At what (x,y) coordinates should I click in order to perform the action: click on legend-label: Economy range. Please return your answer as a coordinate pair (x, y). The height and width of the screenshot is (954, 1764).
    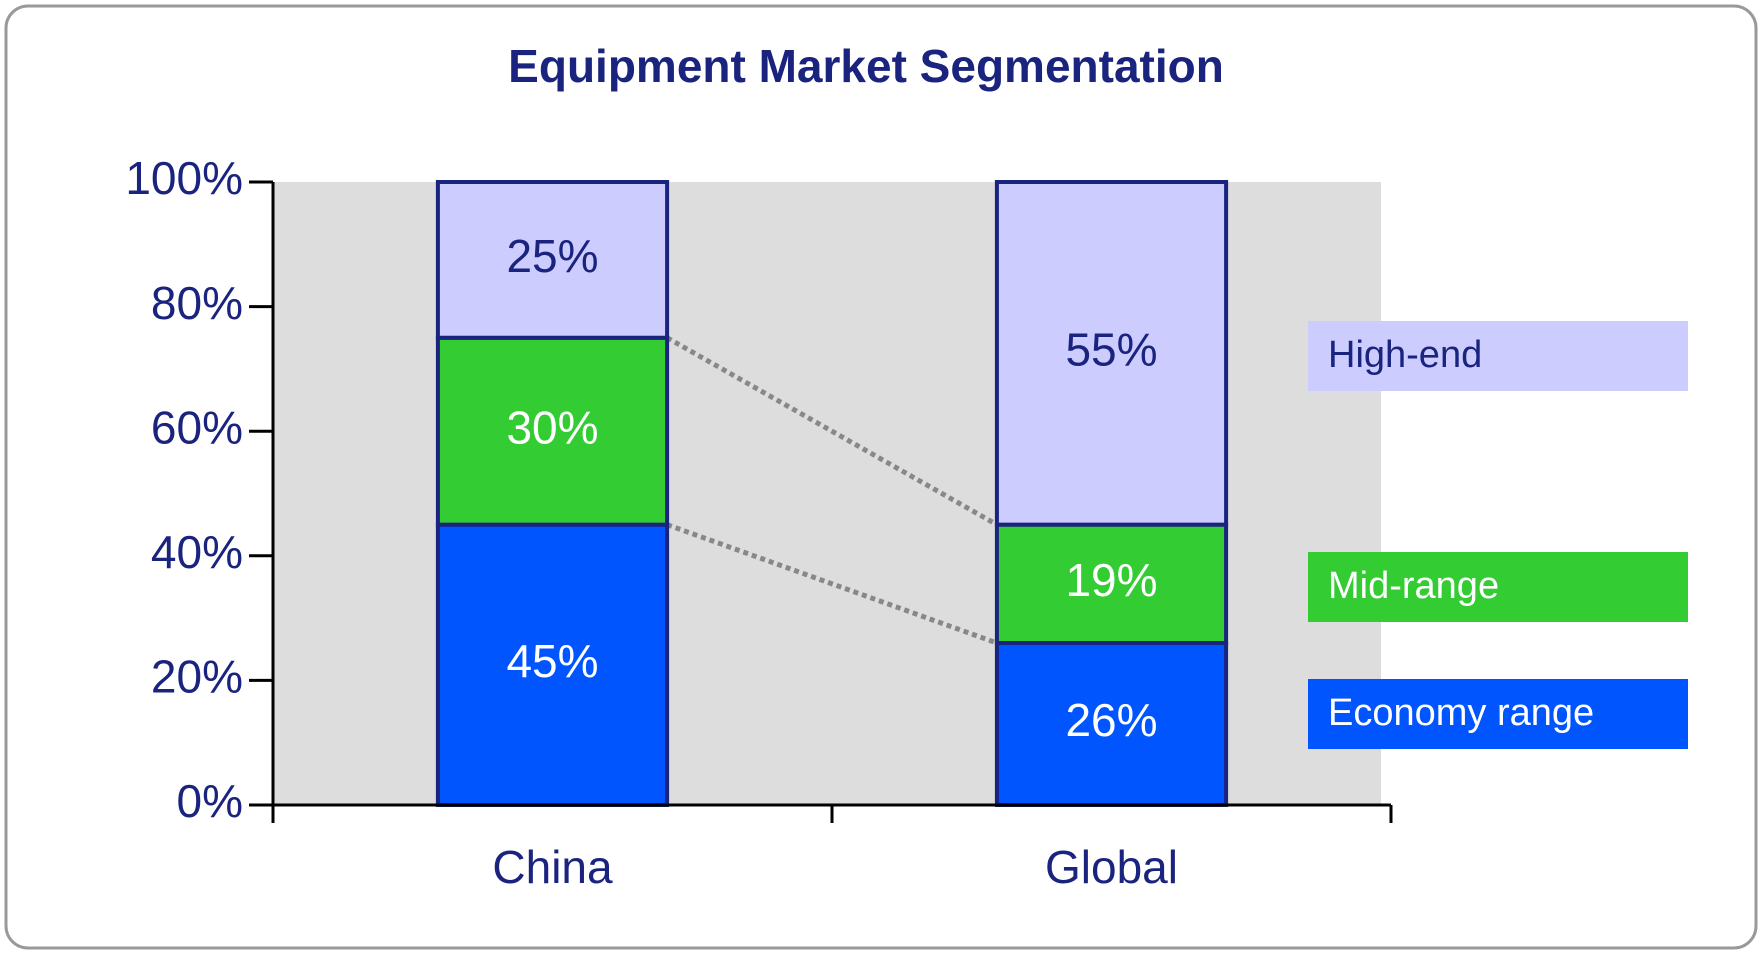
    Looking at the image, I should click on (1461, 713).